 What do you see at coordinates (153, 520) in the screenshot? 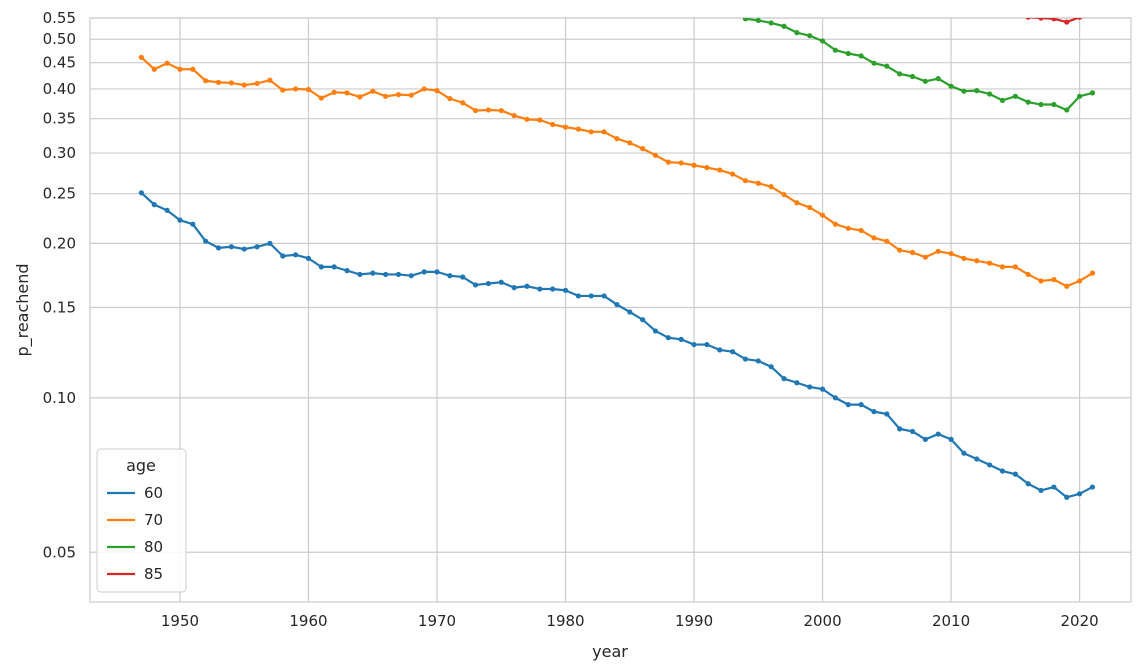
I see `legend-label: 70` at bounding box center [153, 520].